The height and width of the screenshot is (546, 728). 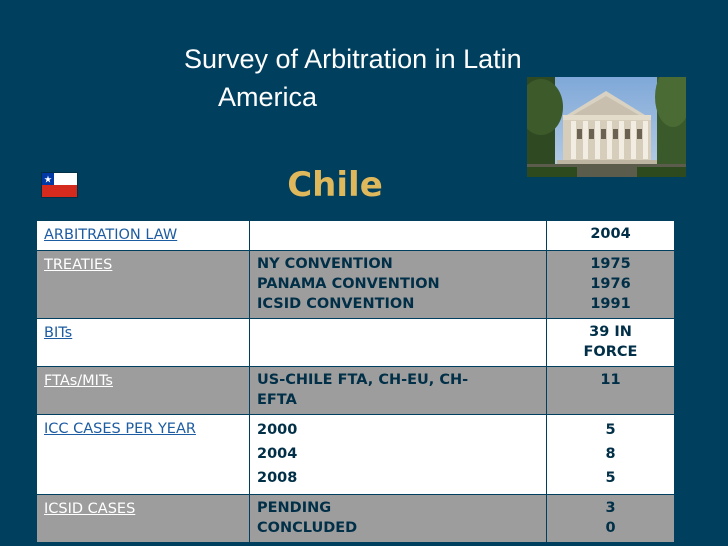 I want to click on row-value: 39 IN FORCE, so click(x=610, y=342).